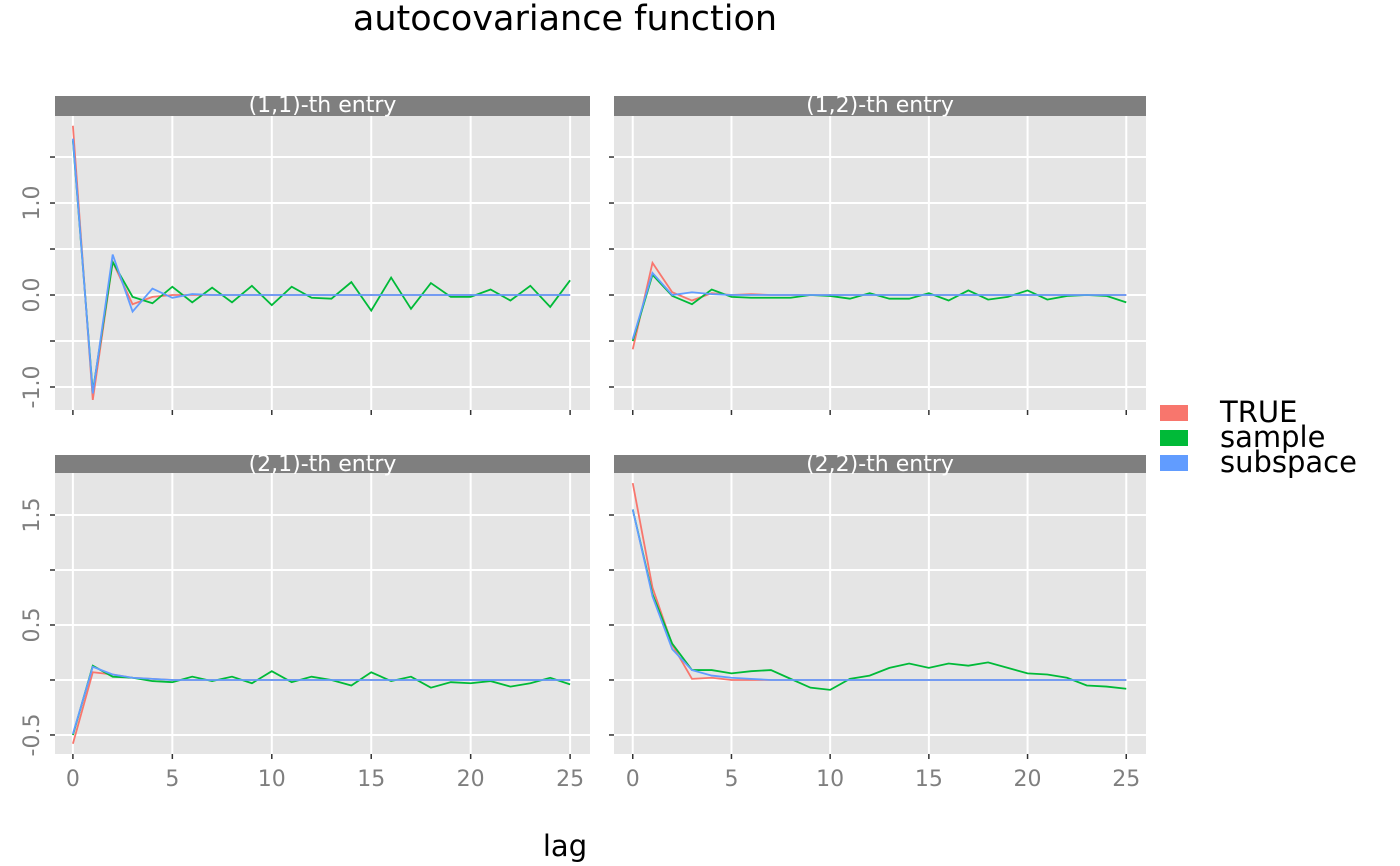  What do you see at coordinates (32, 387) in the screenshot?
I see `y-tick-label: -1.0` at bounding box center [32, 387].